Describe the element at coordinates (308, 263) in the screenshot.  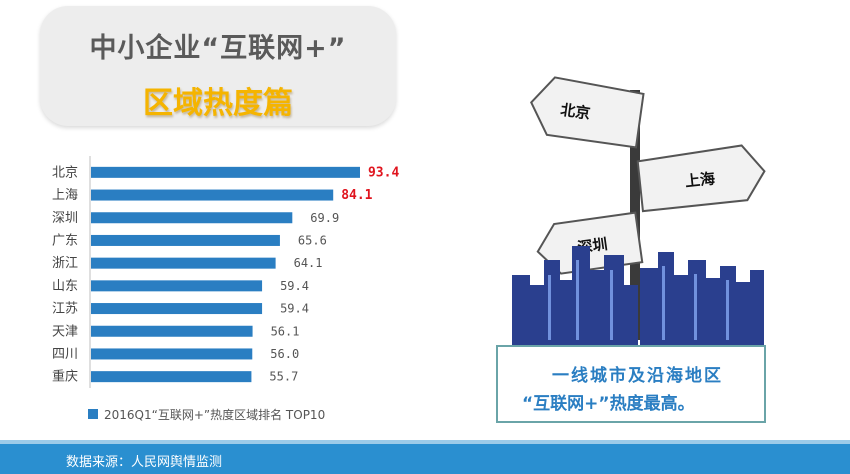
I see `data-label: 64.1` at that location.